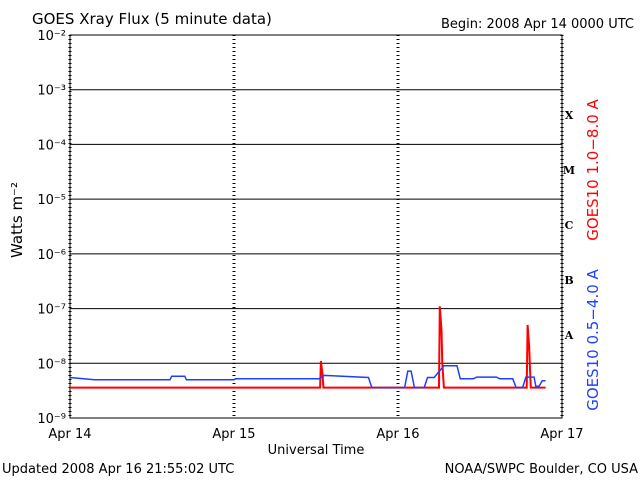 The width and height of the screenshot is (640, 480). What do you see at coordinates (69, 434) in the screenshot?
I see `x-tick-label: Apr 14` at bounding box center [69, 434].